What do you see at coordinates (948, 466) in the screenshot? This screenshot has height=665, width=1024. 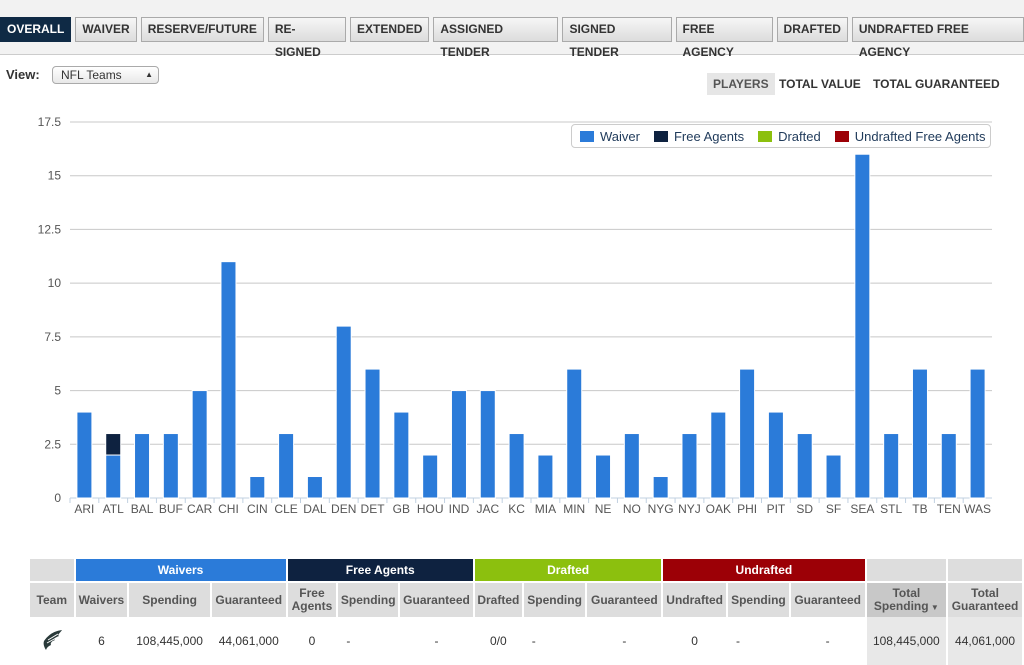 I see `bar-ten-waiver` at bounding box center [948, 466].